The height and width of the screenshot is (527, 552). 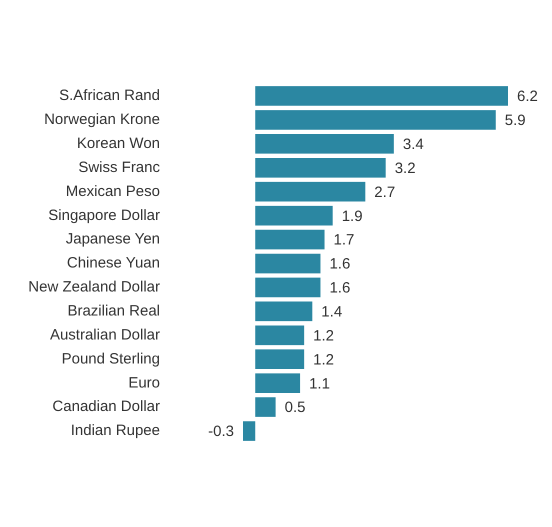 What do you see at coordinates (352, 216) in the screenshot?
I see `data-label: 1.9` at bounding box center [352, 216].